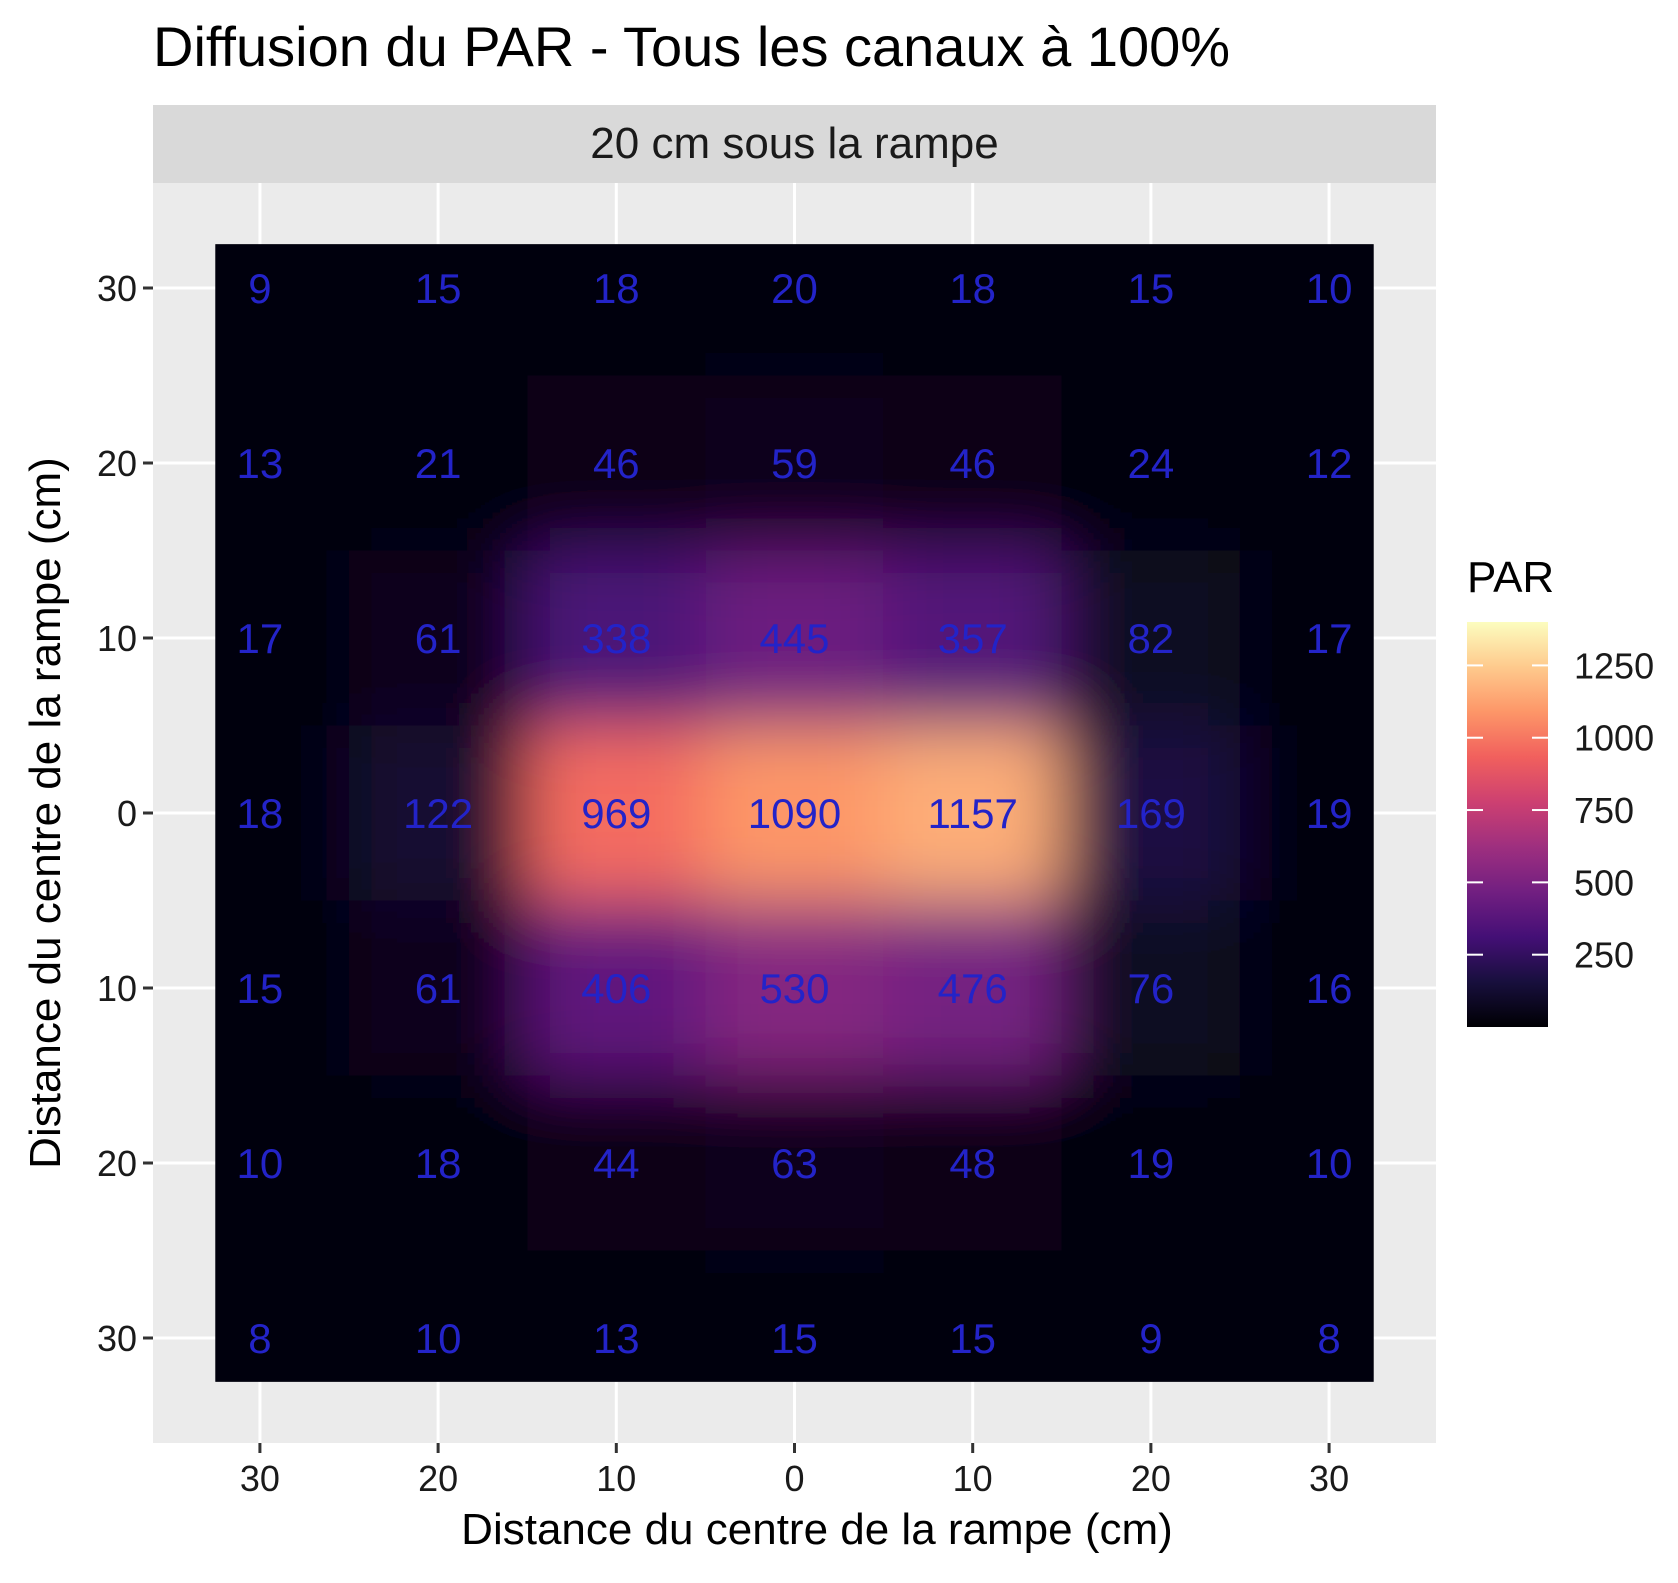 Image resolution: width=1678 pixels, height=1583 pixels. I want to click on legend-break-label: 250, so click(1604, 955).